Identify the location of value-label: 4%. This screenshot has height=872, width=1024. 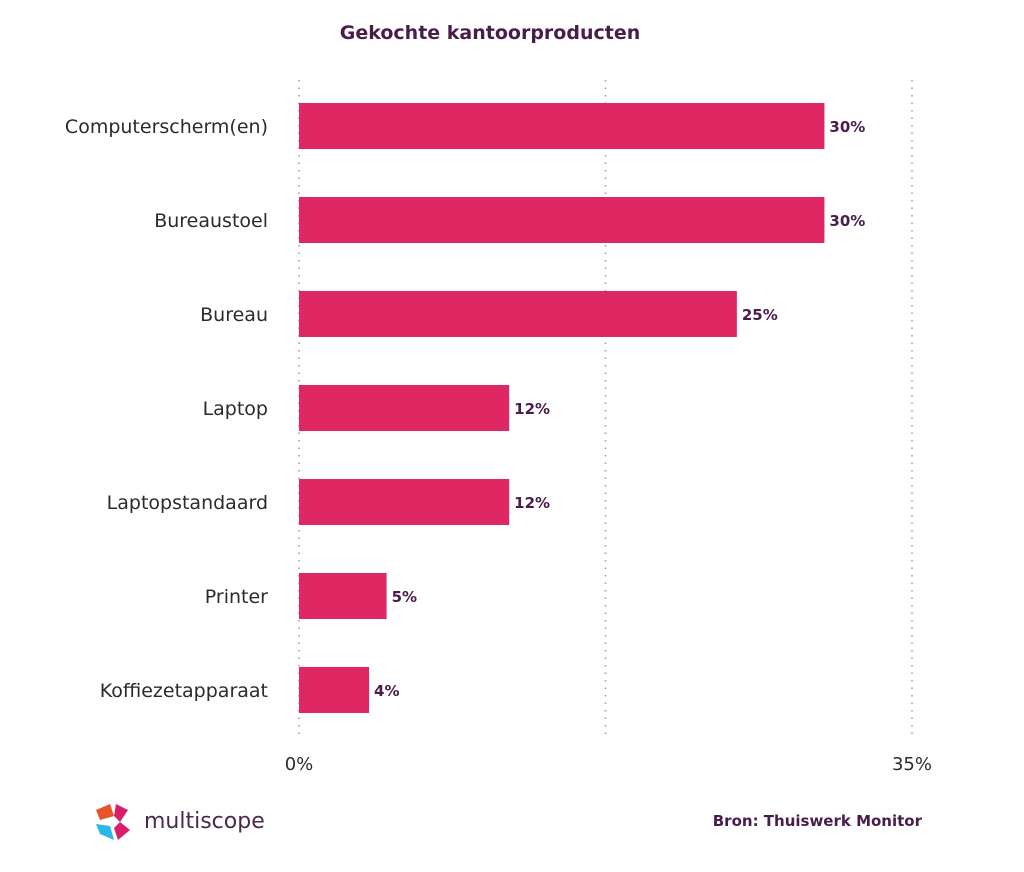
(386, 691).